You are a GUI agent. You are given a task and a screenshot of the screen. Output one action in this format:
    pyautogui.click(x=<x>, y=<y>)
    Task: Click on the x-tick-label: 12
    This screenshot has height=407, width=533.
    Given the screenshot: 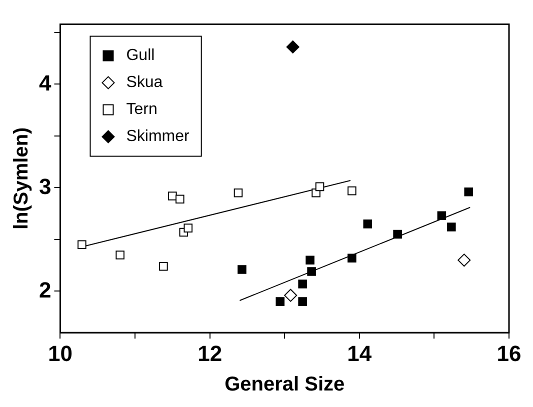 What is the action you would take?
    pyautogui.click(x=210, y=353)
    